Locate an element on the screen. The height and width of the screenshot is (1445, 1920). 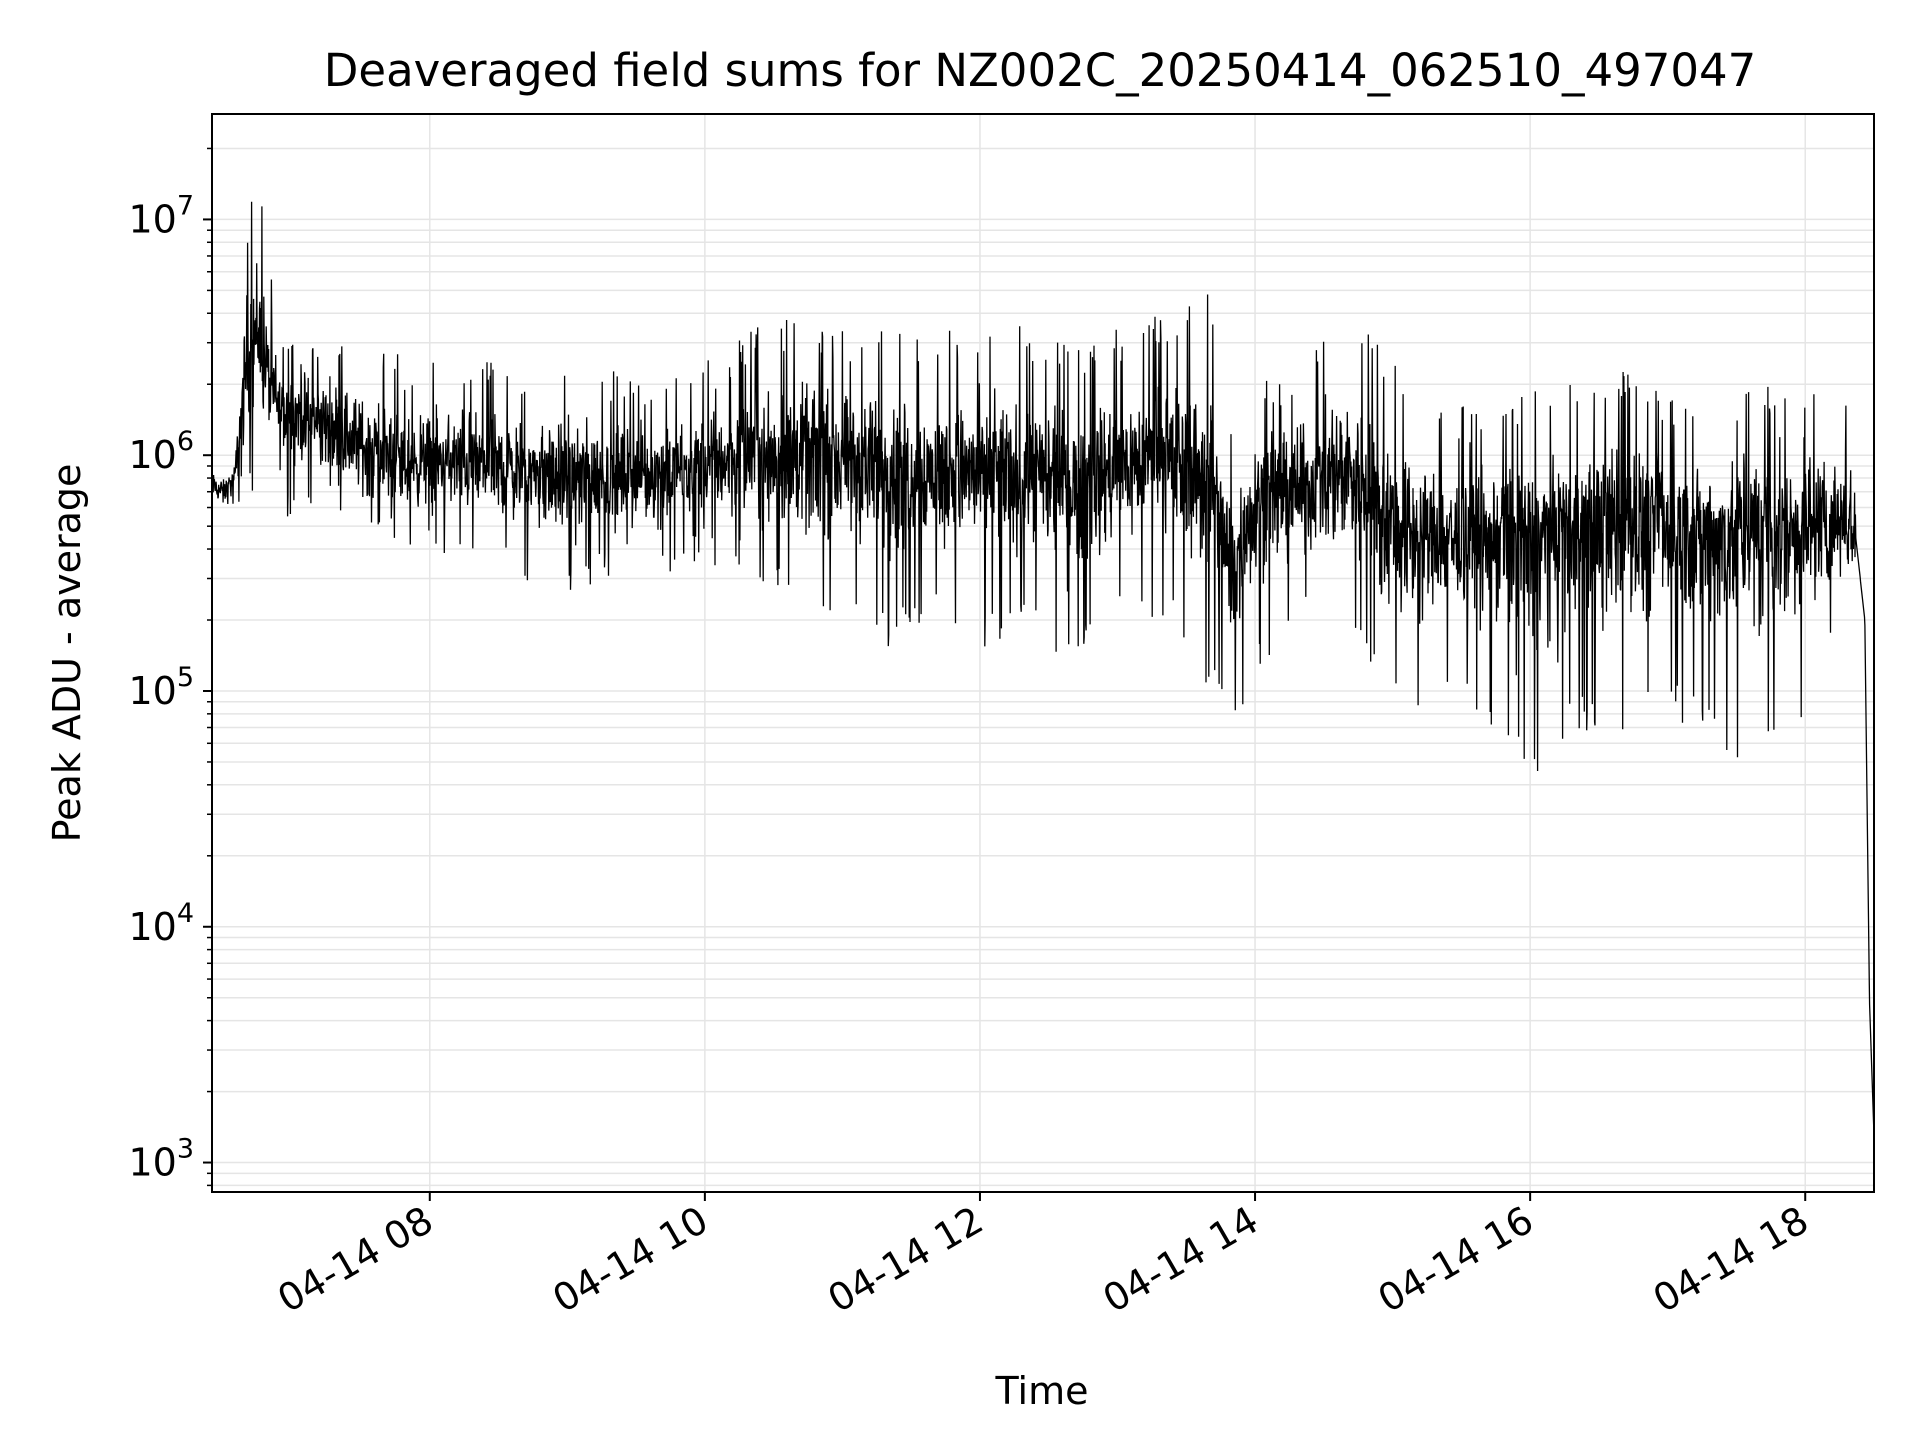
y-tick-label: 10⁶ is located at coordinates (161, 451).